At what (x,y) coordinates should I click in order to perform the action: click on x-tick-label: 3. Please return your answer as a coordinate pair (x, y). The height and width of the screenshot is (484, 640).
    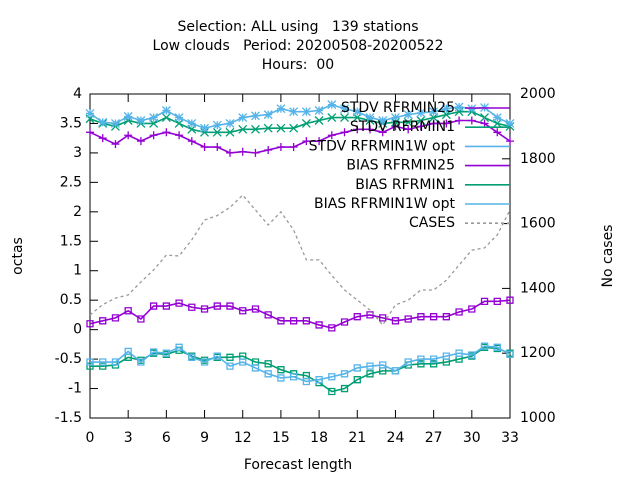
    Looking at the image, I should click on (128, 438).